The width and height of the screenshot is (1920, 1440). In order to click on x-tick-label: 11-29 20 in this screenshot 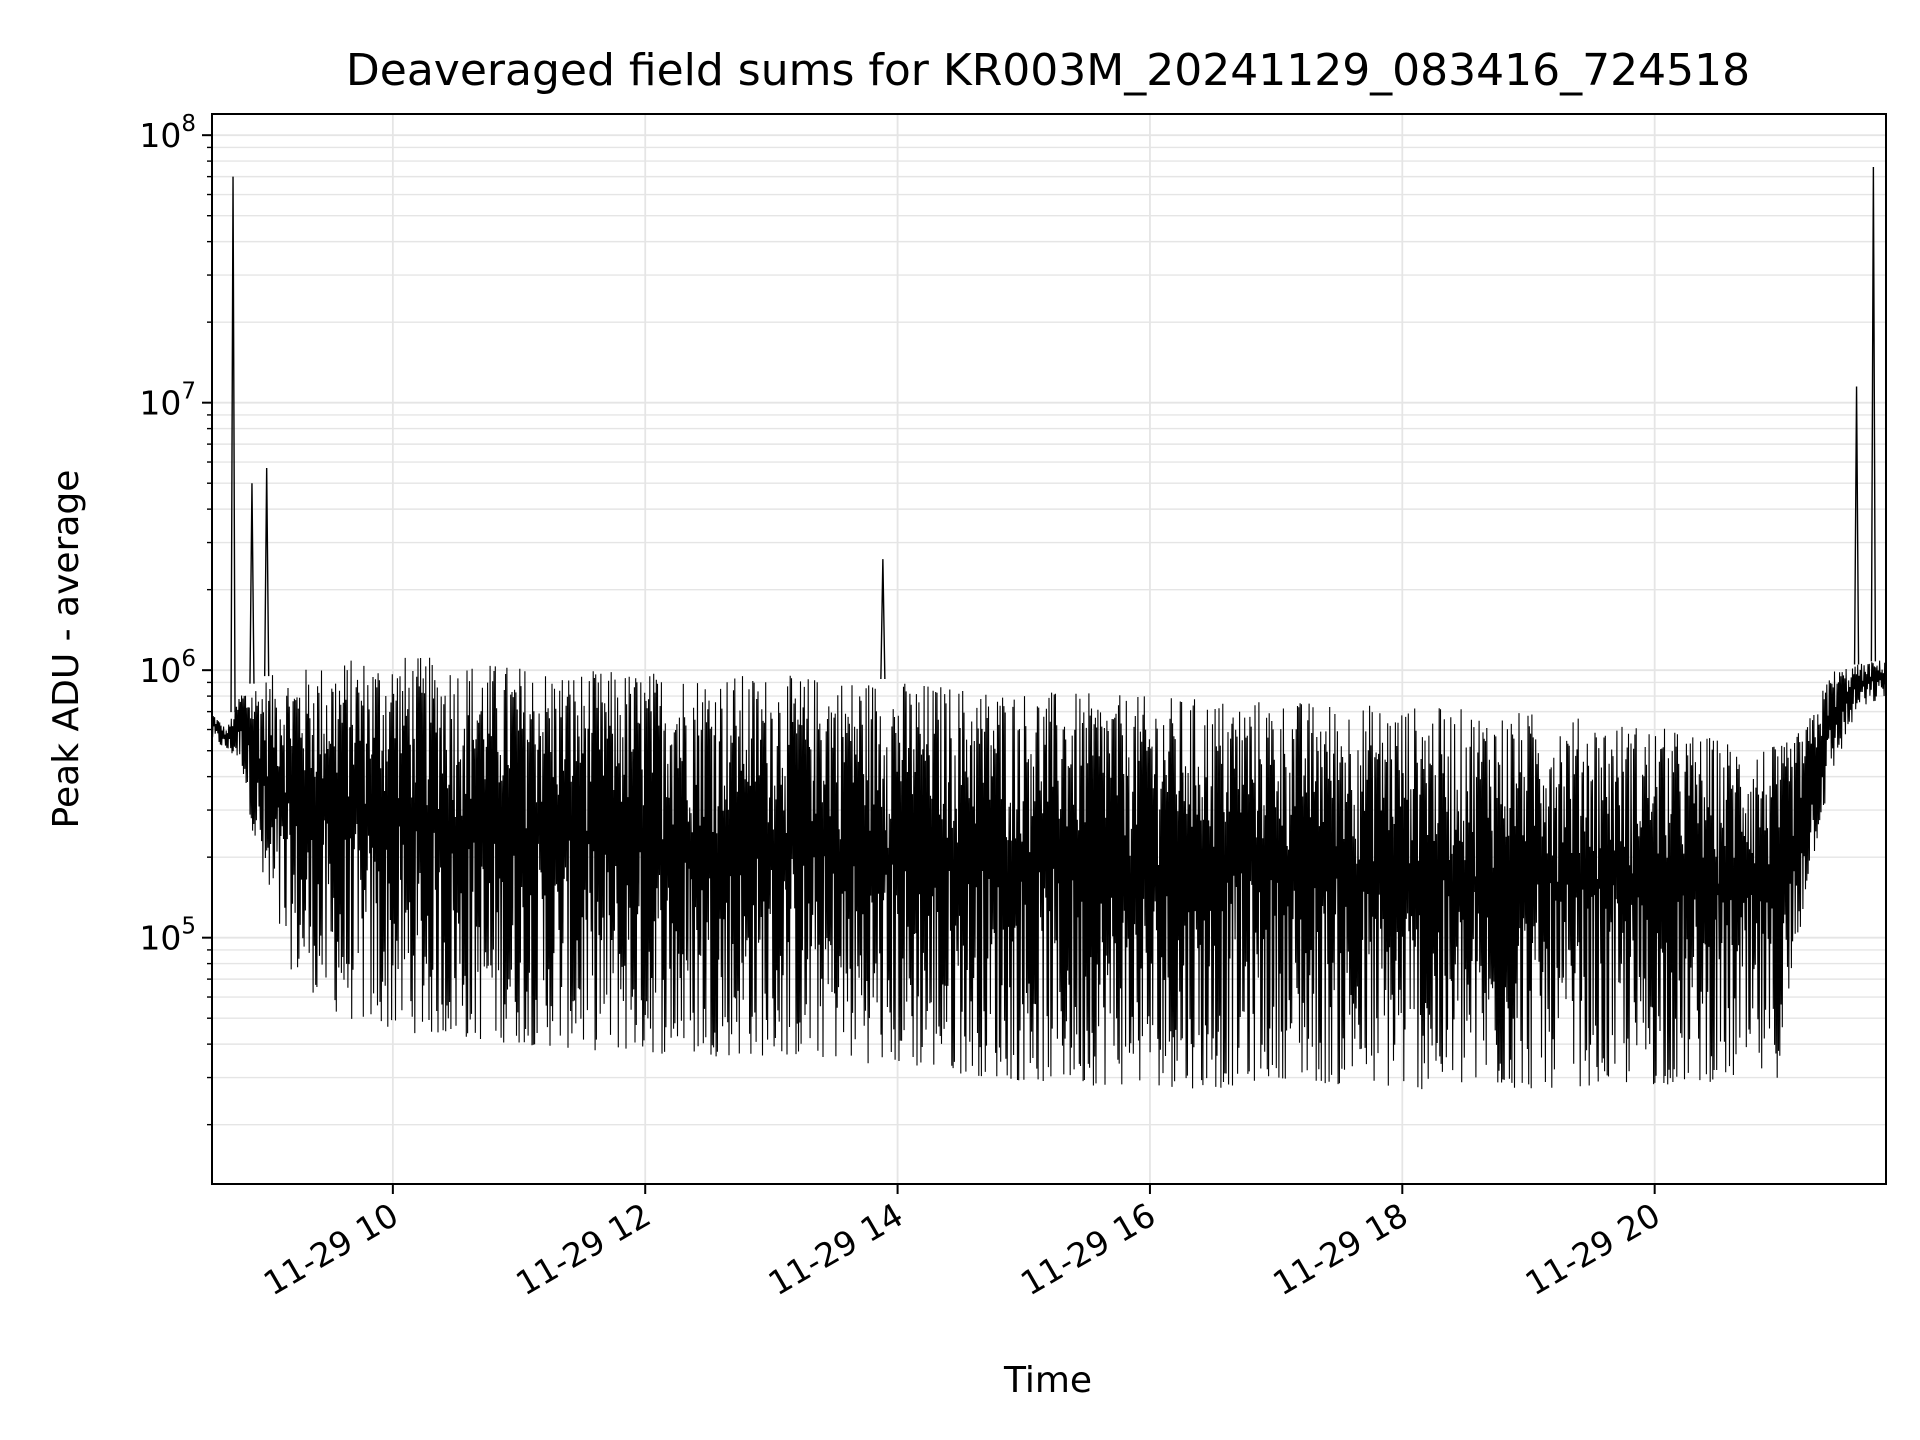, I will do `click(1593, 1249)`.